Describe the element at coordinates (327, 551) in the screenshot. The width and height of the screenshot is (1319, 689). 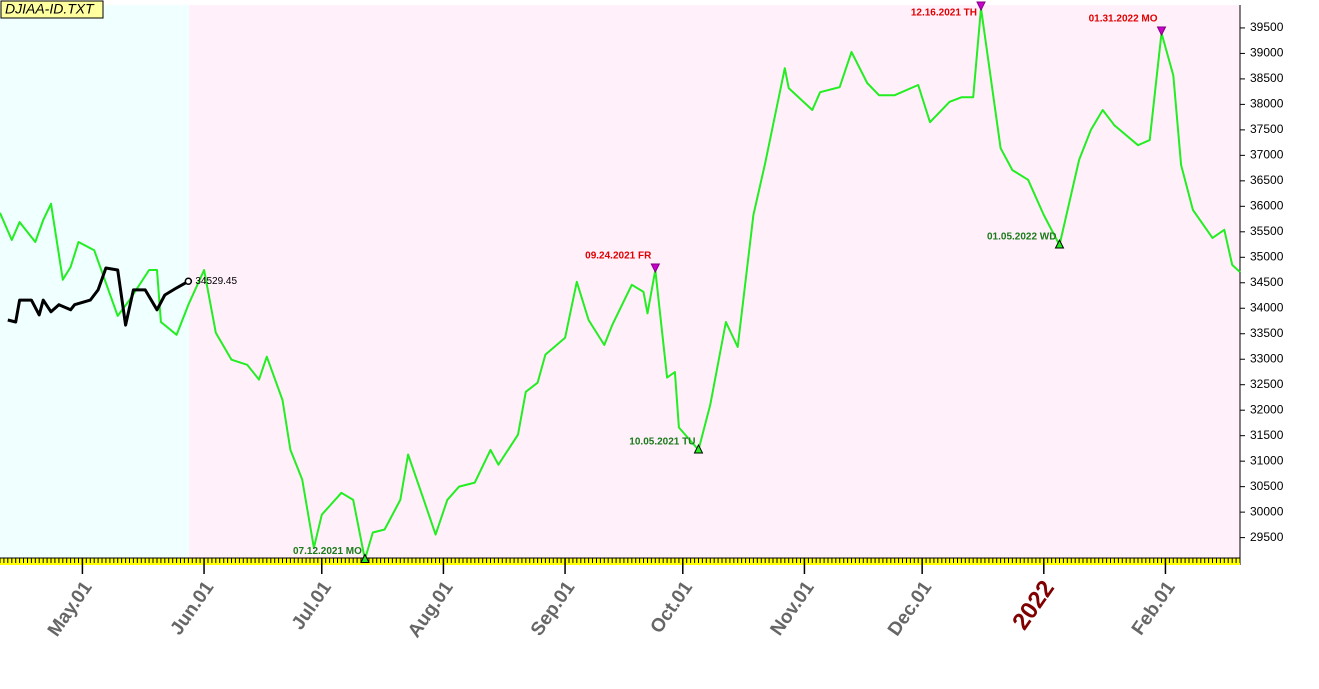
I see `annotation: 07.12.2021 MO` at that location.